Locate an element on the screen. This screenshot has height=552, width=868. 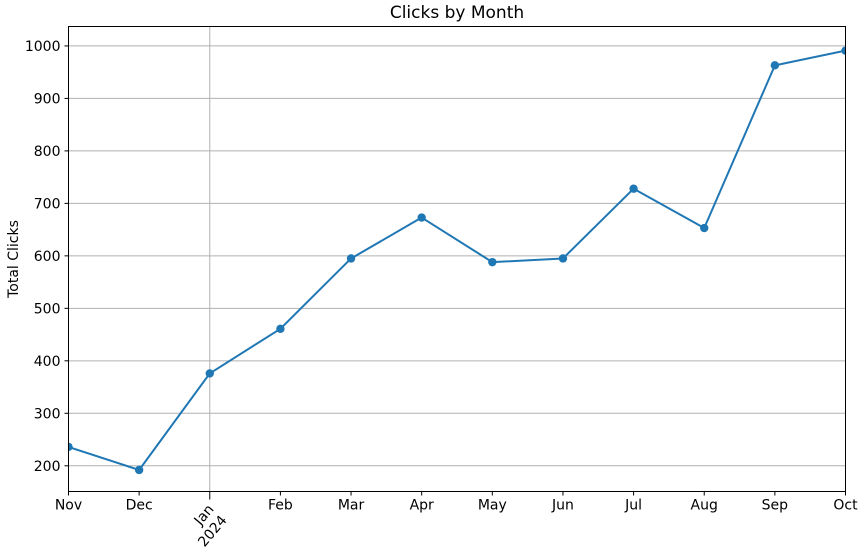
x-tick-label: Aug is located at coordinates (704, 506).